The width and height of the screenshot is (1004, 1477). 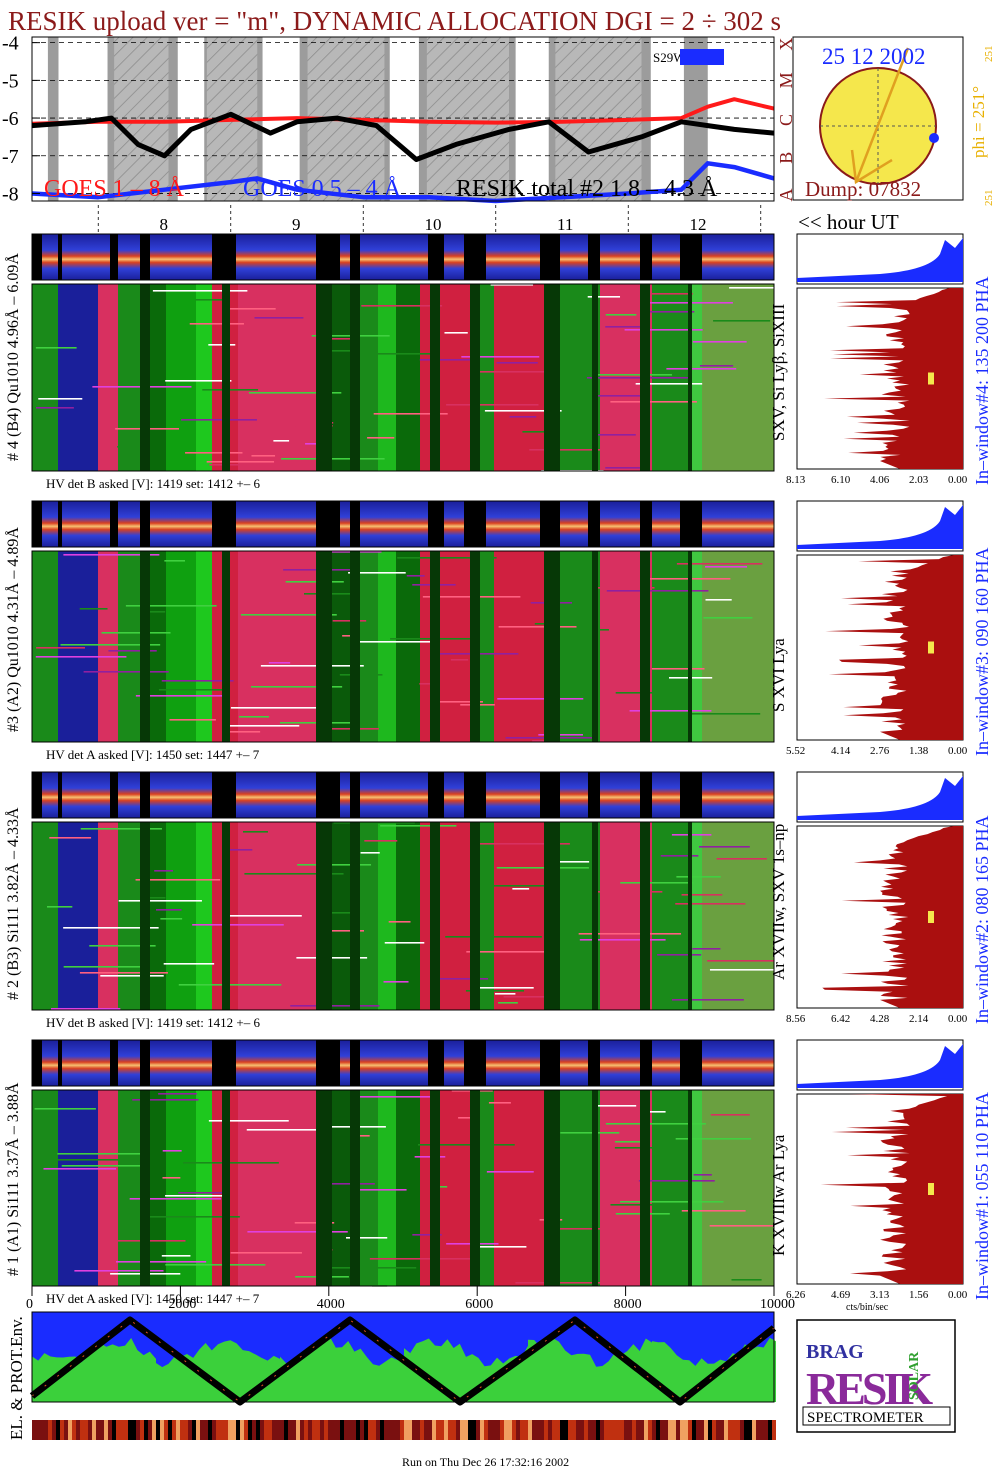 I want to click on spectrum-profile, so click(x=894, y=647).